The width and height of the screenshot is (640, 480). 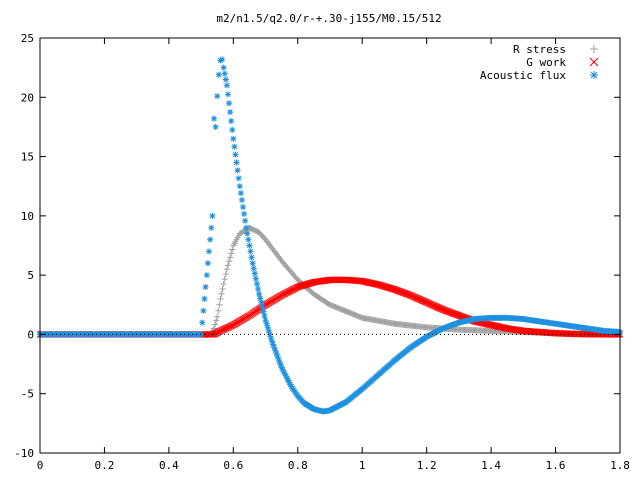 I want to click on x-tick-label: 0.2, so click(x=105, y=465).